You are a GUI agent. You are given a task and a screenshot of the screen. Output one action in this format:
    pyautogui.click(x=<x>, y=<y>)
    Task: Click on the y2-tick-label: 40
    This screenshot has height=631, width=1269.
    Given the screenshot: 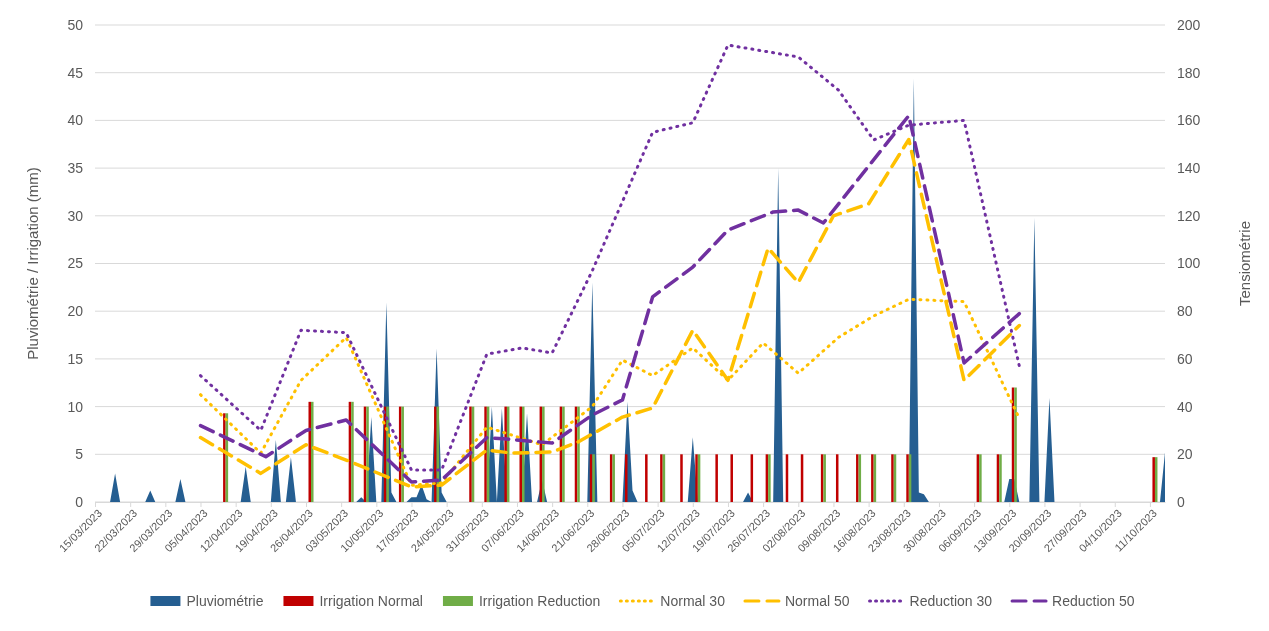 What is the action you would take?
    pyautogui.click(x=1185, y=406)
    